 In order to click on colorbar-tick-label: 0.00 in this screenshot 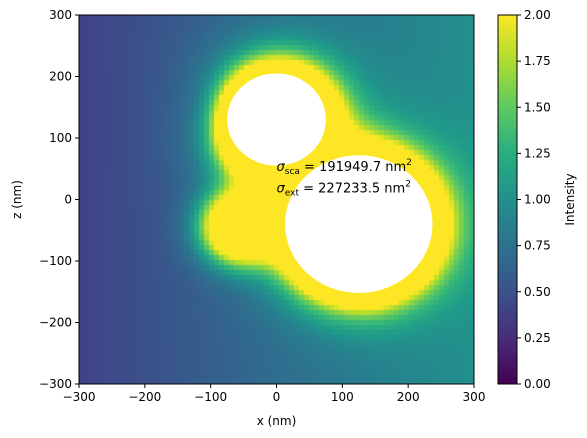, I will do `click(537, 384)`.